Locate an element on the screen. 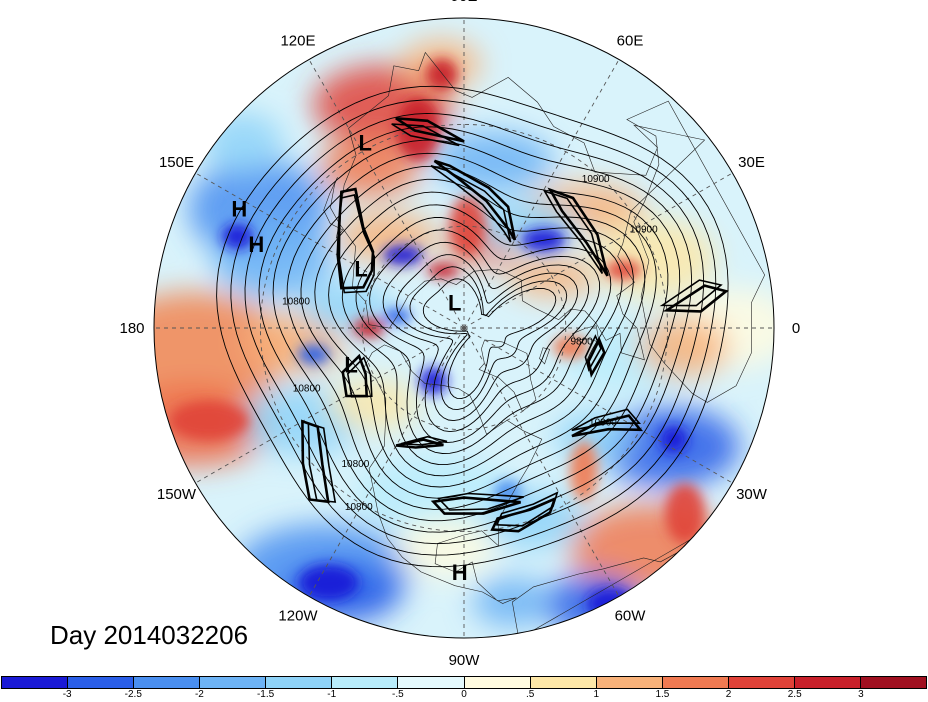  colorbar-tick-label: -2.5 is located at coordinates (133, 694).